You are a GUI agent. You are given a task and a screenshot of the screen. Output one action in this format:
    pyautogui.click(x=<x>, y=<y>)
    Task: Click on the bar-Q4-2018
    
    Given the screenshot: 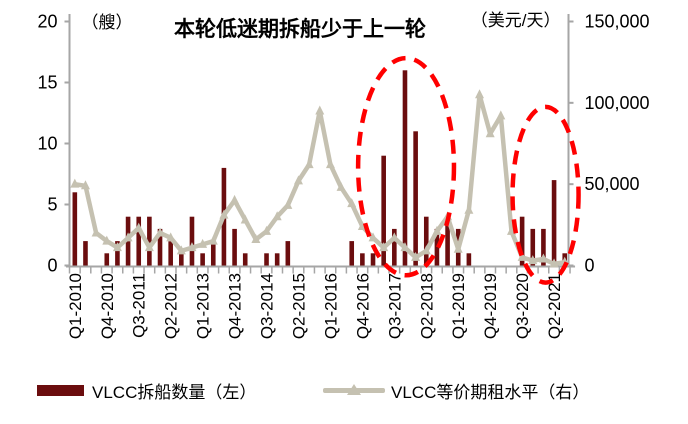 What is the action you would take?
    pyautogui.click(x=447, y=241)
    